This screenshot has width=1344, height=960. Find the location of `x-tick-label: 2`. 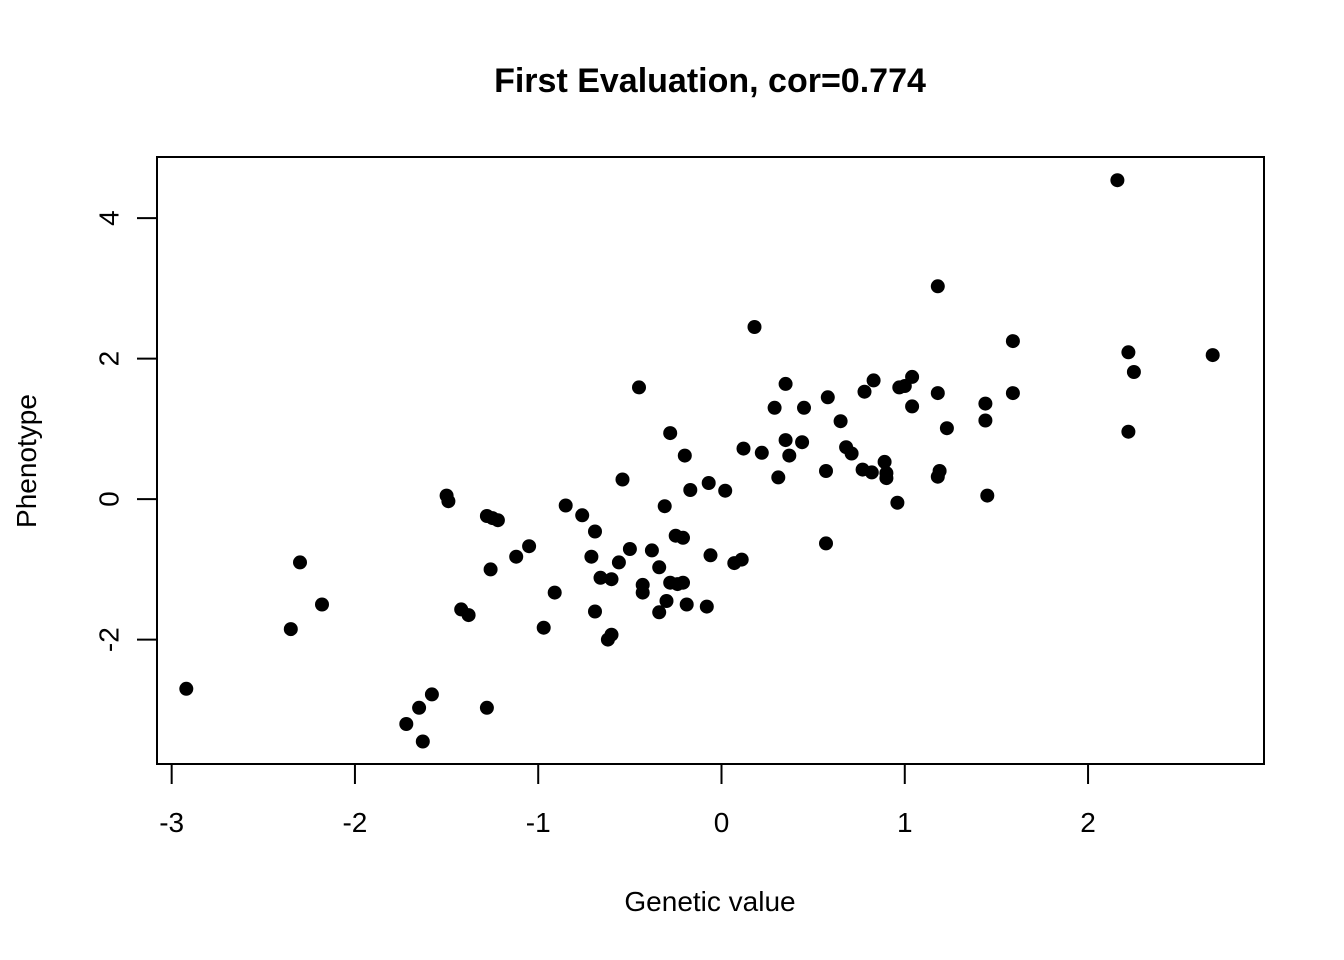

x-tick-label: 2 is located at coordinates (1088, 822).